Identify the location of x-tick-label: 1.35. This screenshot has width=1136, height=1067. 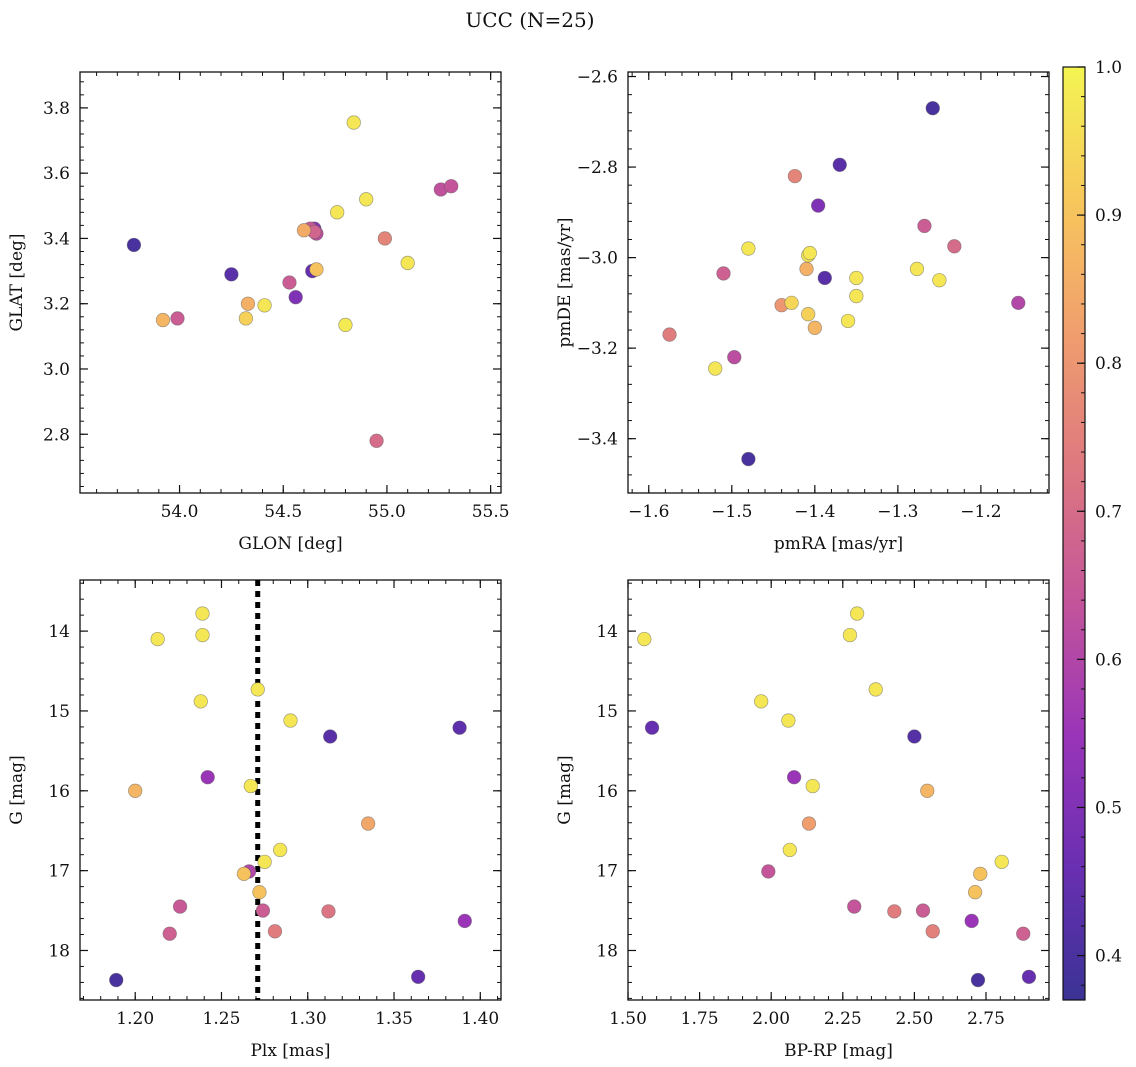
(394, 1019).